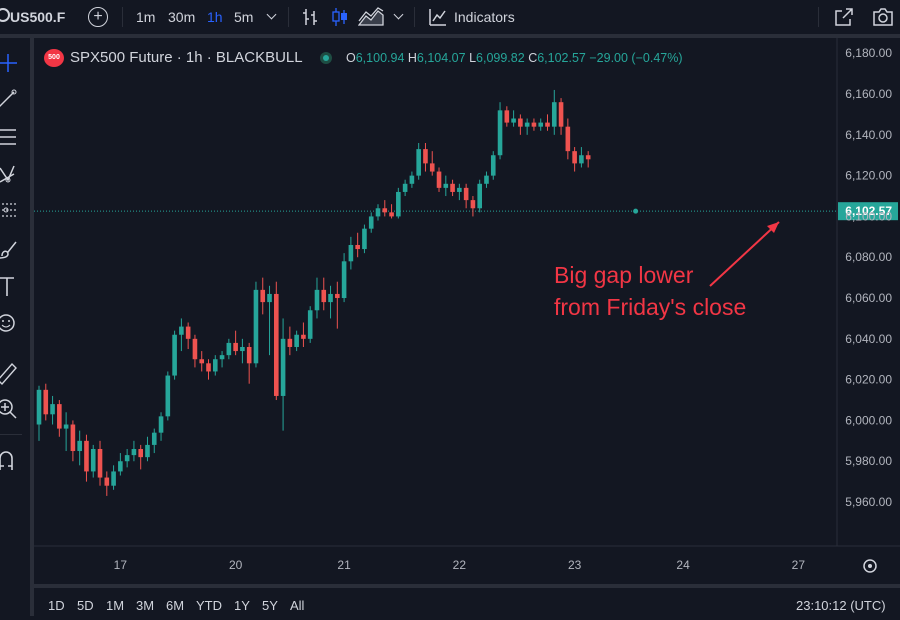  Describe the element at coordinates (371, 17) in the screenshot. I see `area-chart-type-icon` at that location.